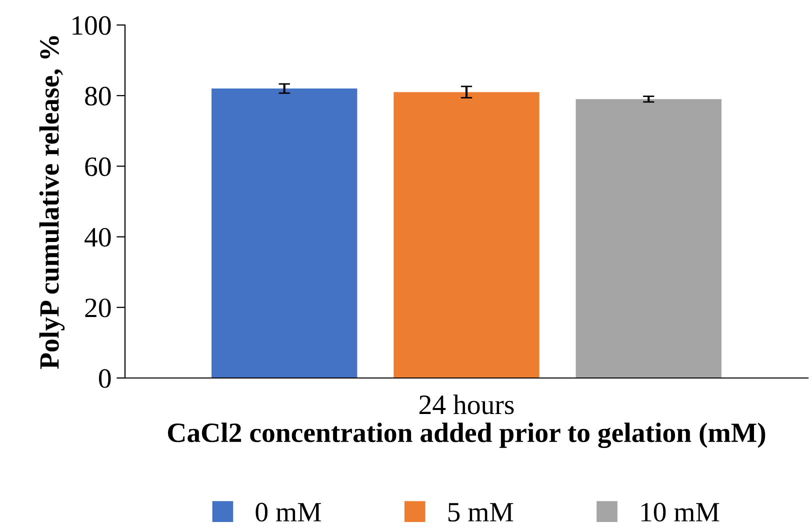 This screenshot has height=527, width=812. I want to click on y-tick-label: 0, so click(104, 378).